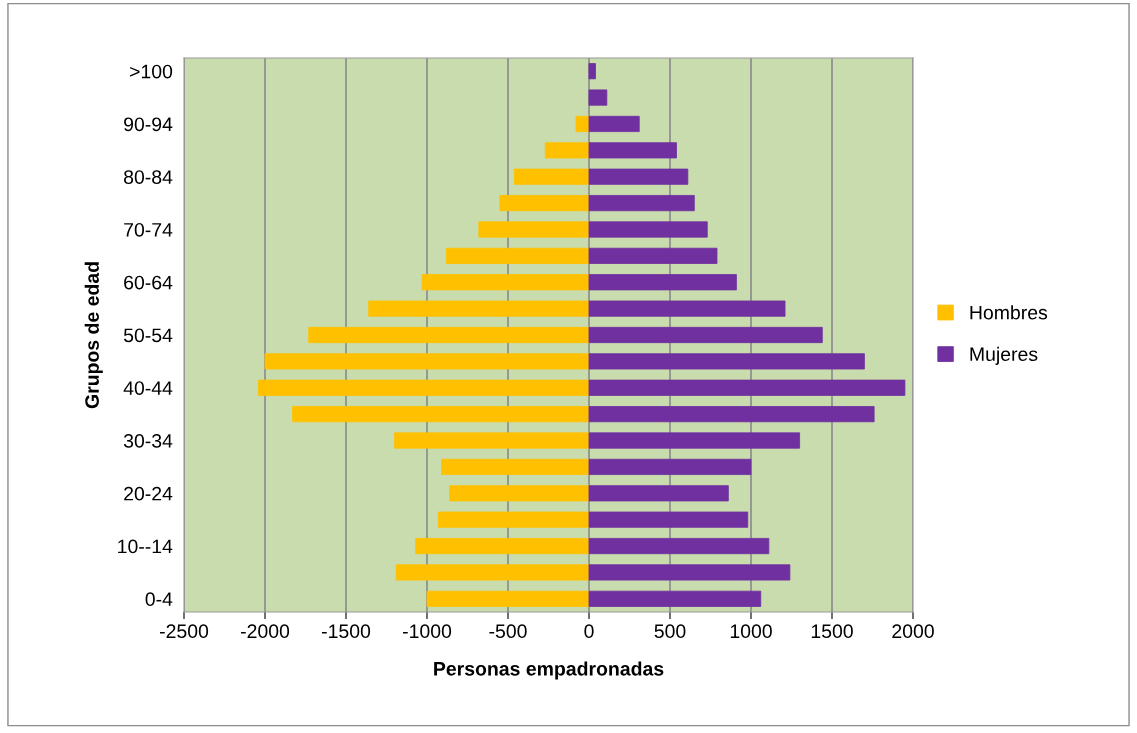  Describe the element at coordinates (913, 631) in the screenshot. I see `x-tick-label: 2000` at that location.